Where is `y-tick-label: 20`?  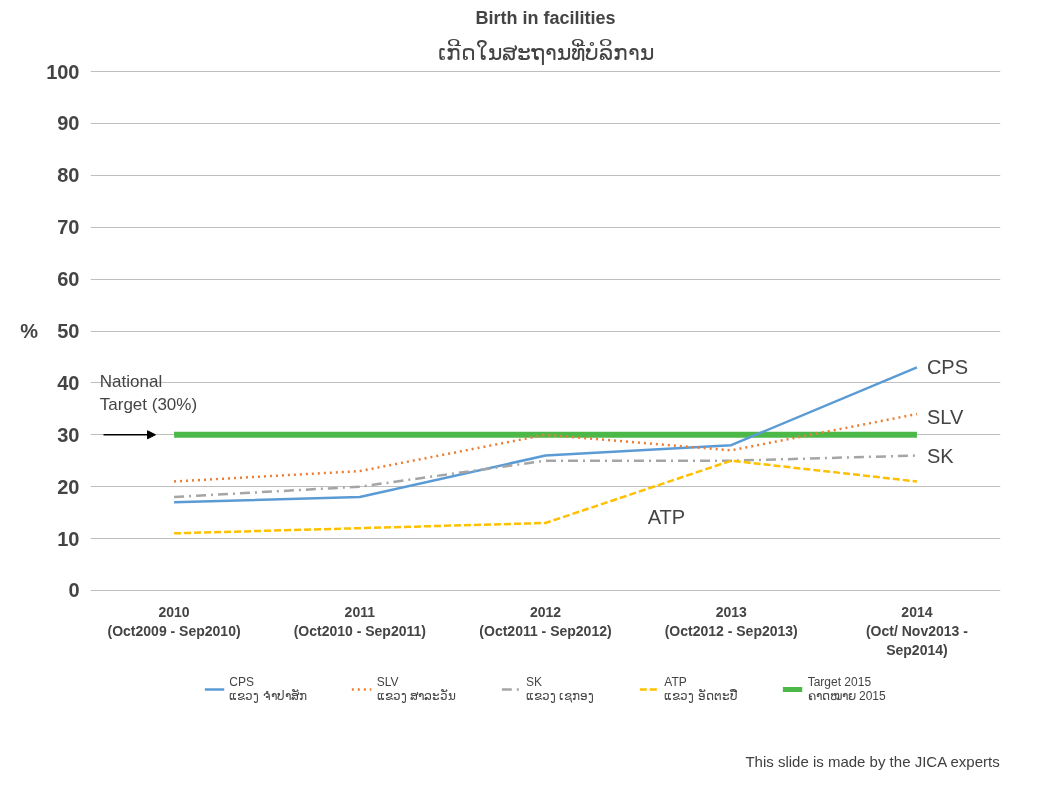 y-tick-label: 20 is located at coordinates (68, 486).